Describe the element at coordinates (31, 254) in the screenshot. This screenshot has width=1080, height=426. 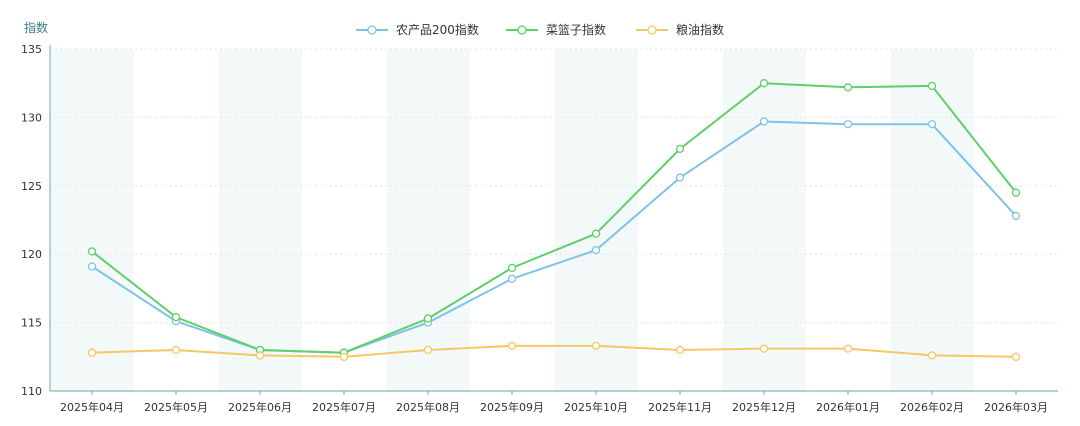
I see `y-tick-label: 120` at that location.